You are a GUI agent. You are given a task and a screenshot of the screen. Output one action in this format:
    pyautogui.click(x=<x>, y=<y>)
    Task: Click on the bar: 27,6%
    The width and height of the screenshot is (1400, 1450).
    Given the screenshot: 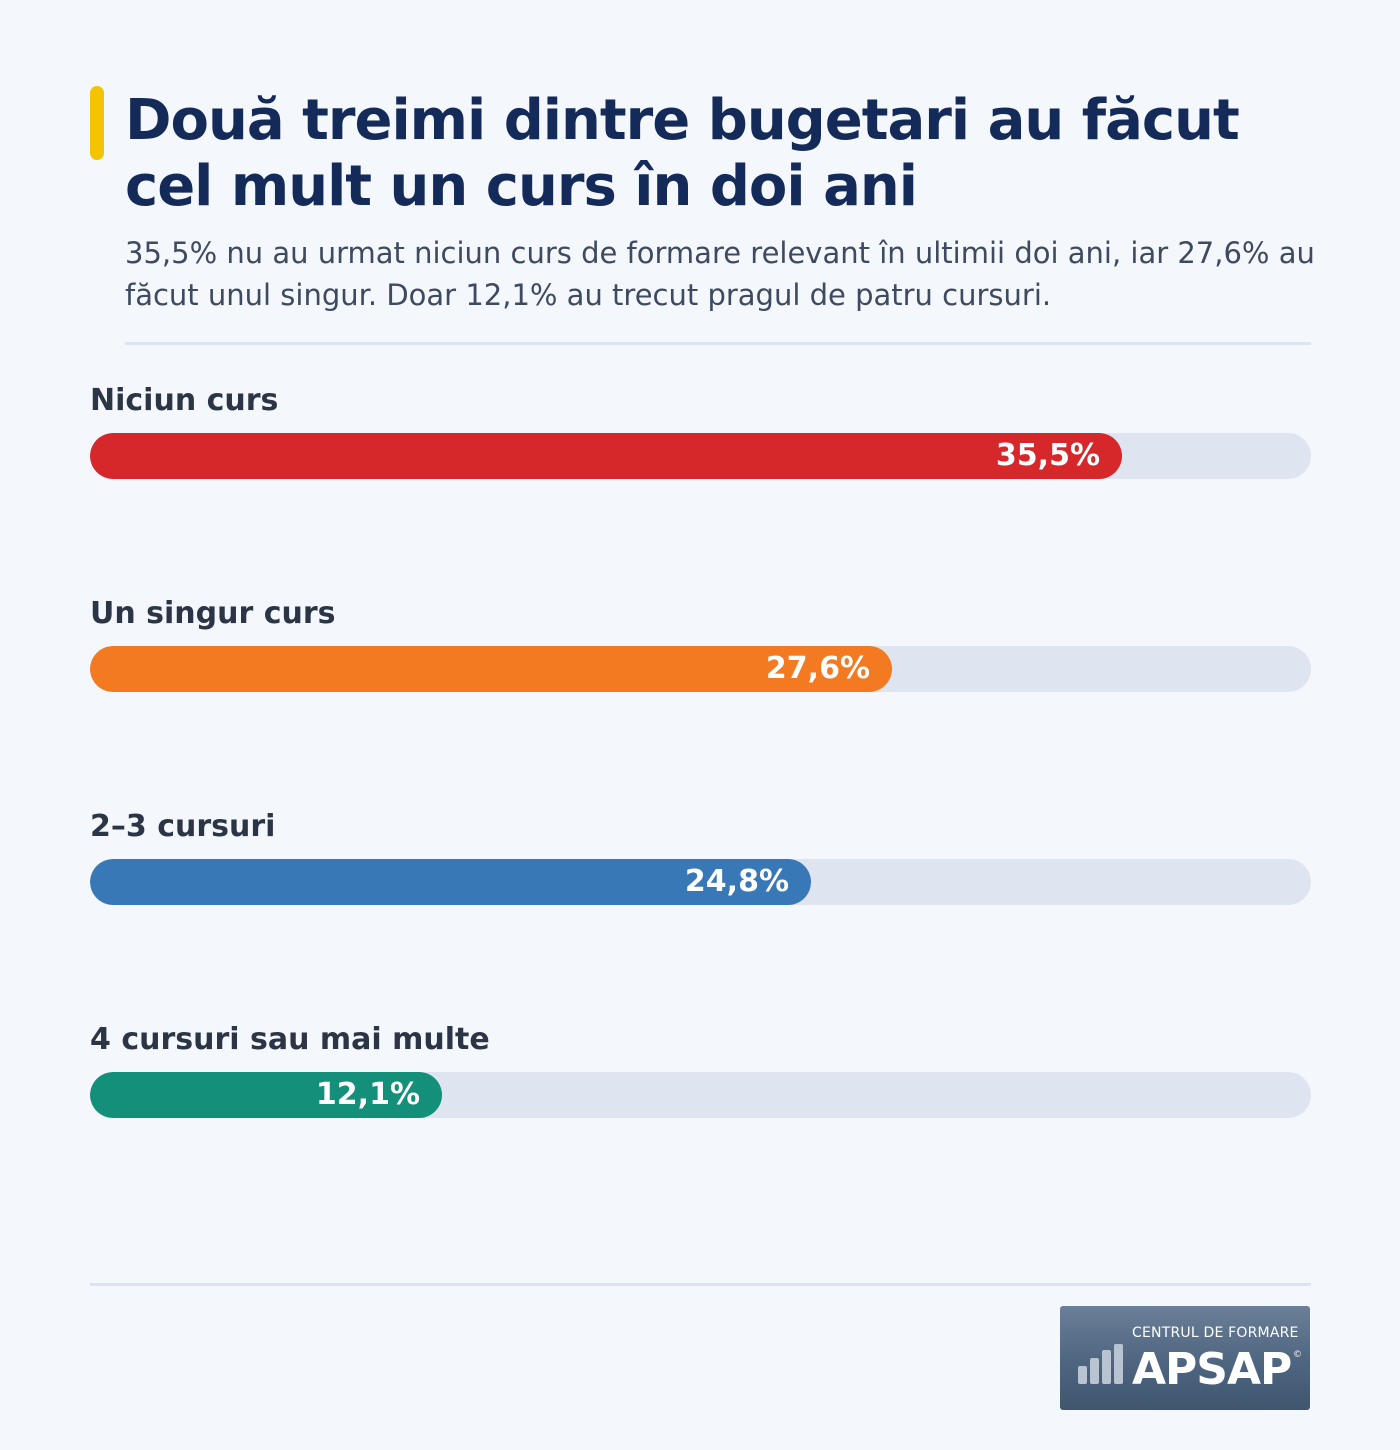 What is the action you would take?
    pyautogui.click(x=491, y=669)
    